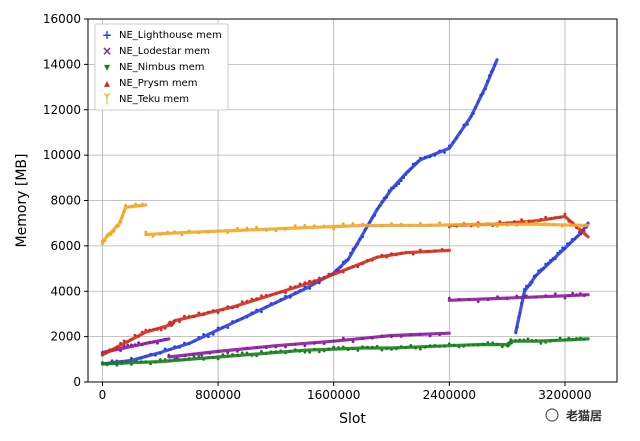 This screenshot has width=640, height=441. Describe the element at coordinates (107, 51) in the screenshot. I see `legend-marker-icon: ×` at that location.